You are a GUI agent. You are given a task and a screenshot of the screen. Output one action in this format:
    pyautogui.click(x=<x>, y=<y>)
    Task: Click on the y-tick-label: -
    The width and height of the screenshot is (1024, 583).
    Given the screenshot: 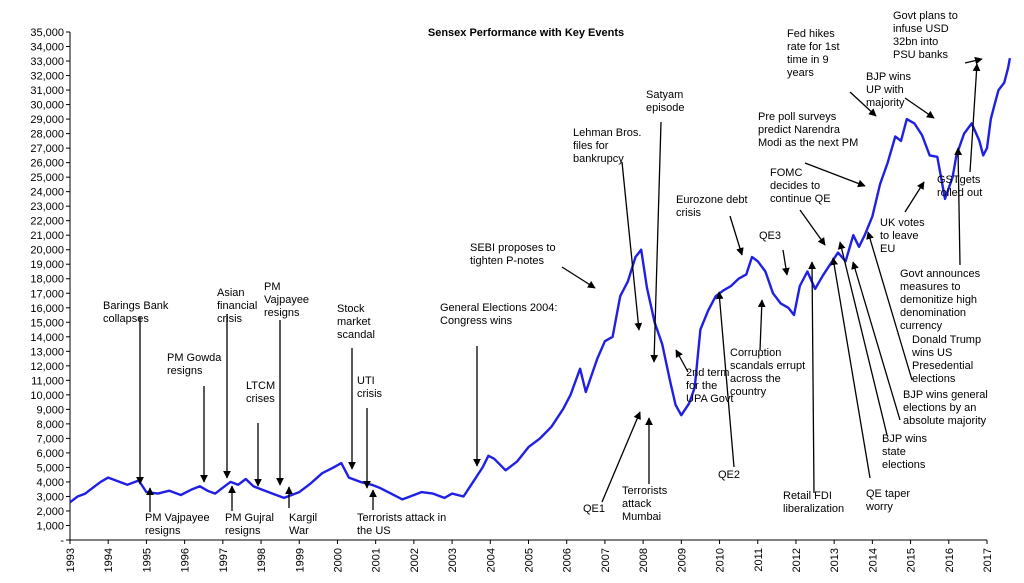 What is the action you would take?
    pyautogui.click(x=62, y=541)
    